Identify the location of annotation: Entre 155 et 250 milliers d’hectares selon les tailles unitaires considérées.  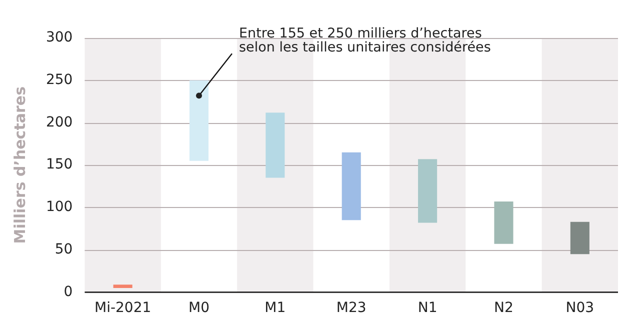
(364, 41).